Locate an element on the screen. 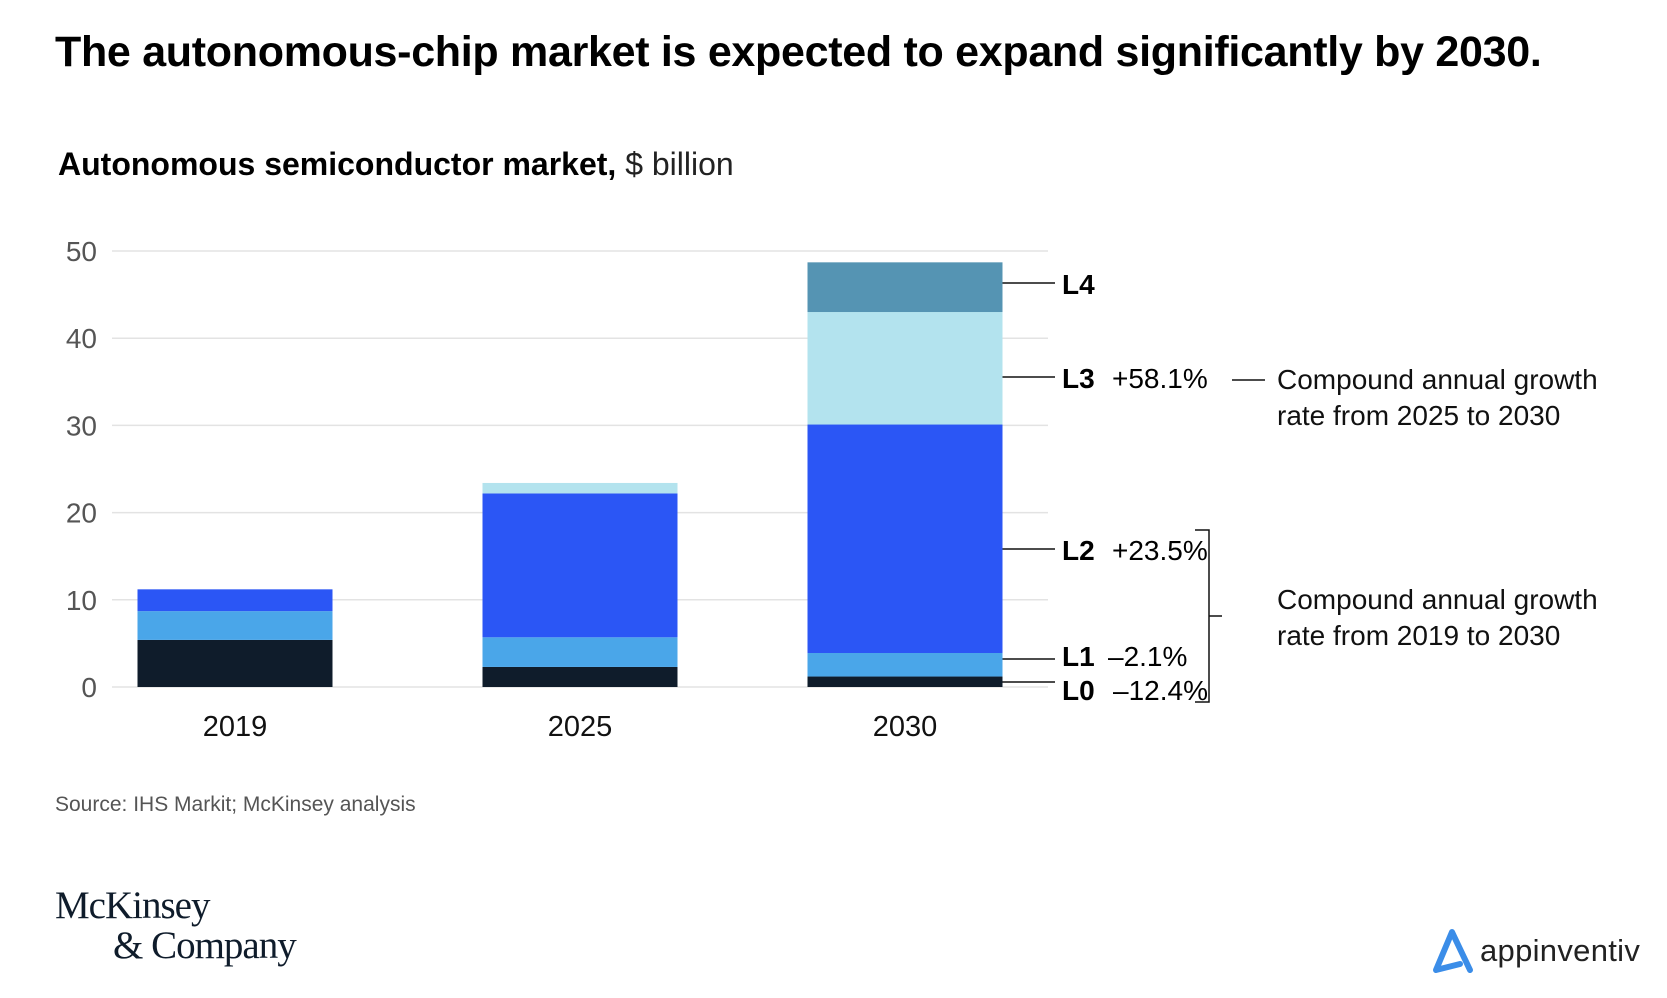 The image size is (1667, 998). x-tick-label: 2019 is located at coordinates (235, 727).